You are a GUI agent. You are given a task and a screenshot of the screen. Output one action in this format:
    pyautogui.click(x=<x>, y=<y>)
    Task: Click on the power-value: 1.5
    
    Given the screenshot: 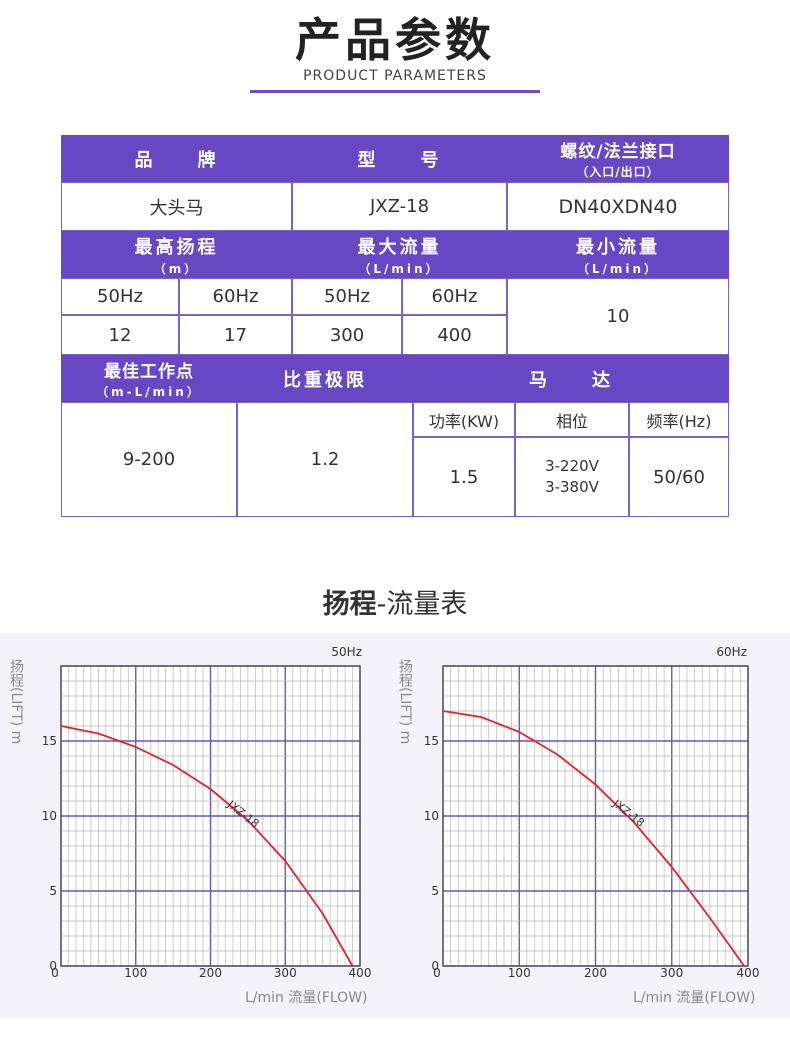 What is the action you would take?
    pyautogui.click(x=464, y=477)
    